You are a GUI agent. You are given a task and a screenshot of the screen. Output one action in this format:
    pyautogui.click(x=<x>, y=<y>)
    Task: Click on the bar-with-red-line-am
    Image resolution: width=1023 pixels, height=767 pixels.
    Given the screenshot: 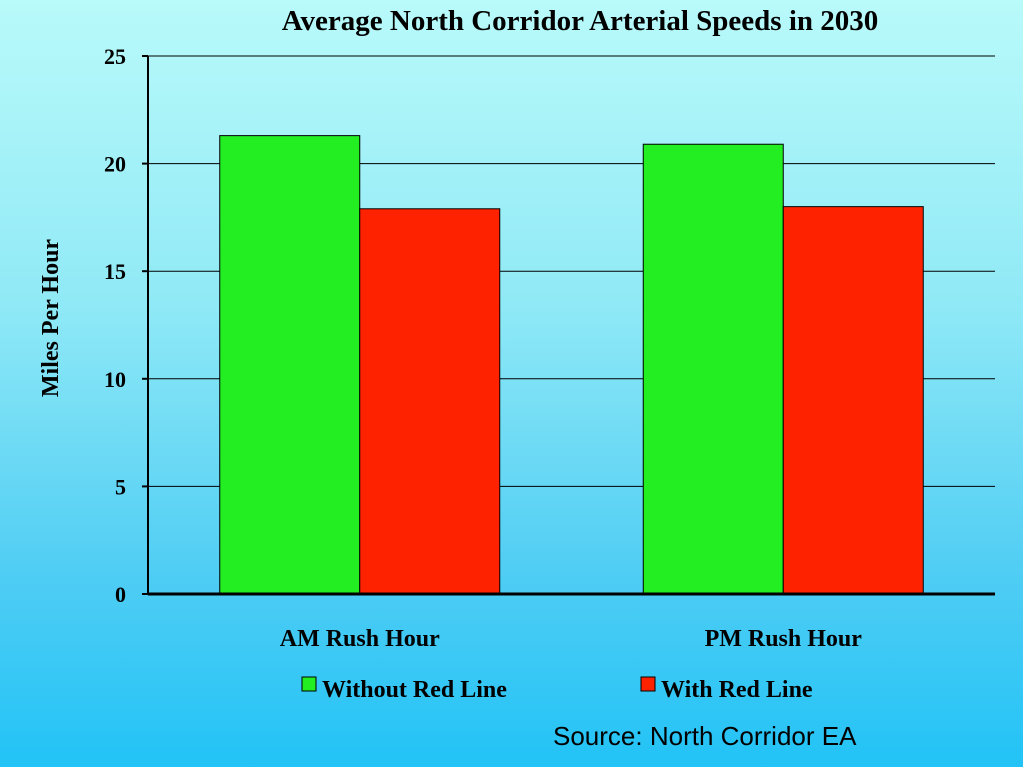 What is the action you would take?
    pyautogui.click(x=430, y=401)
    